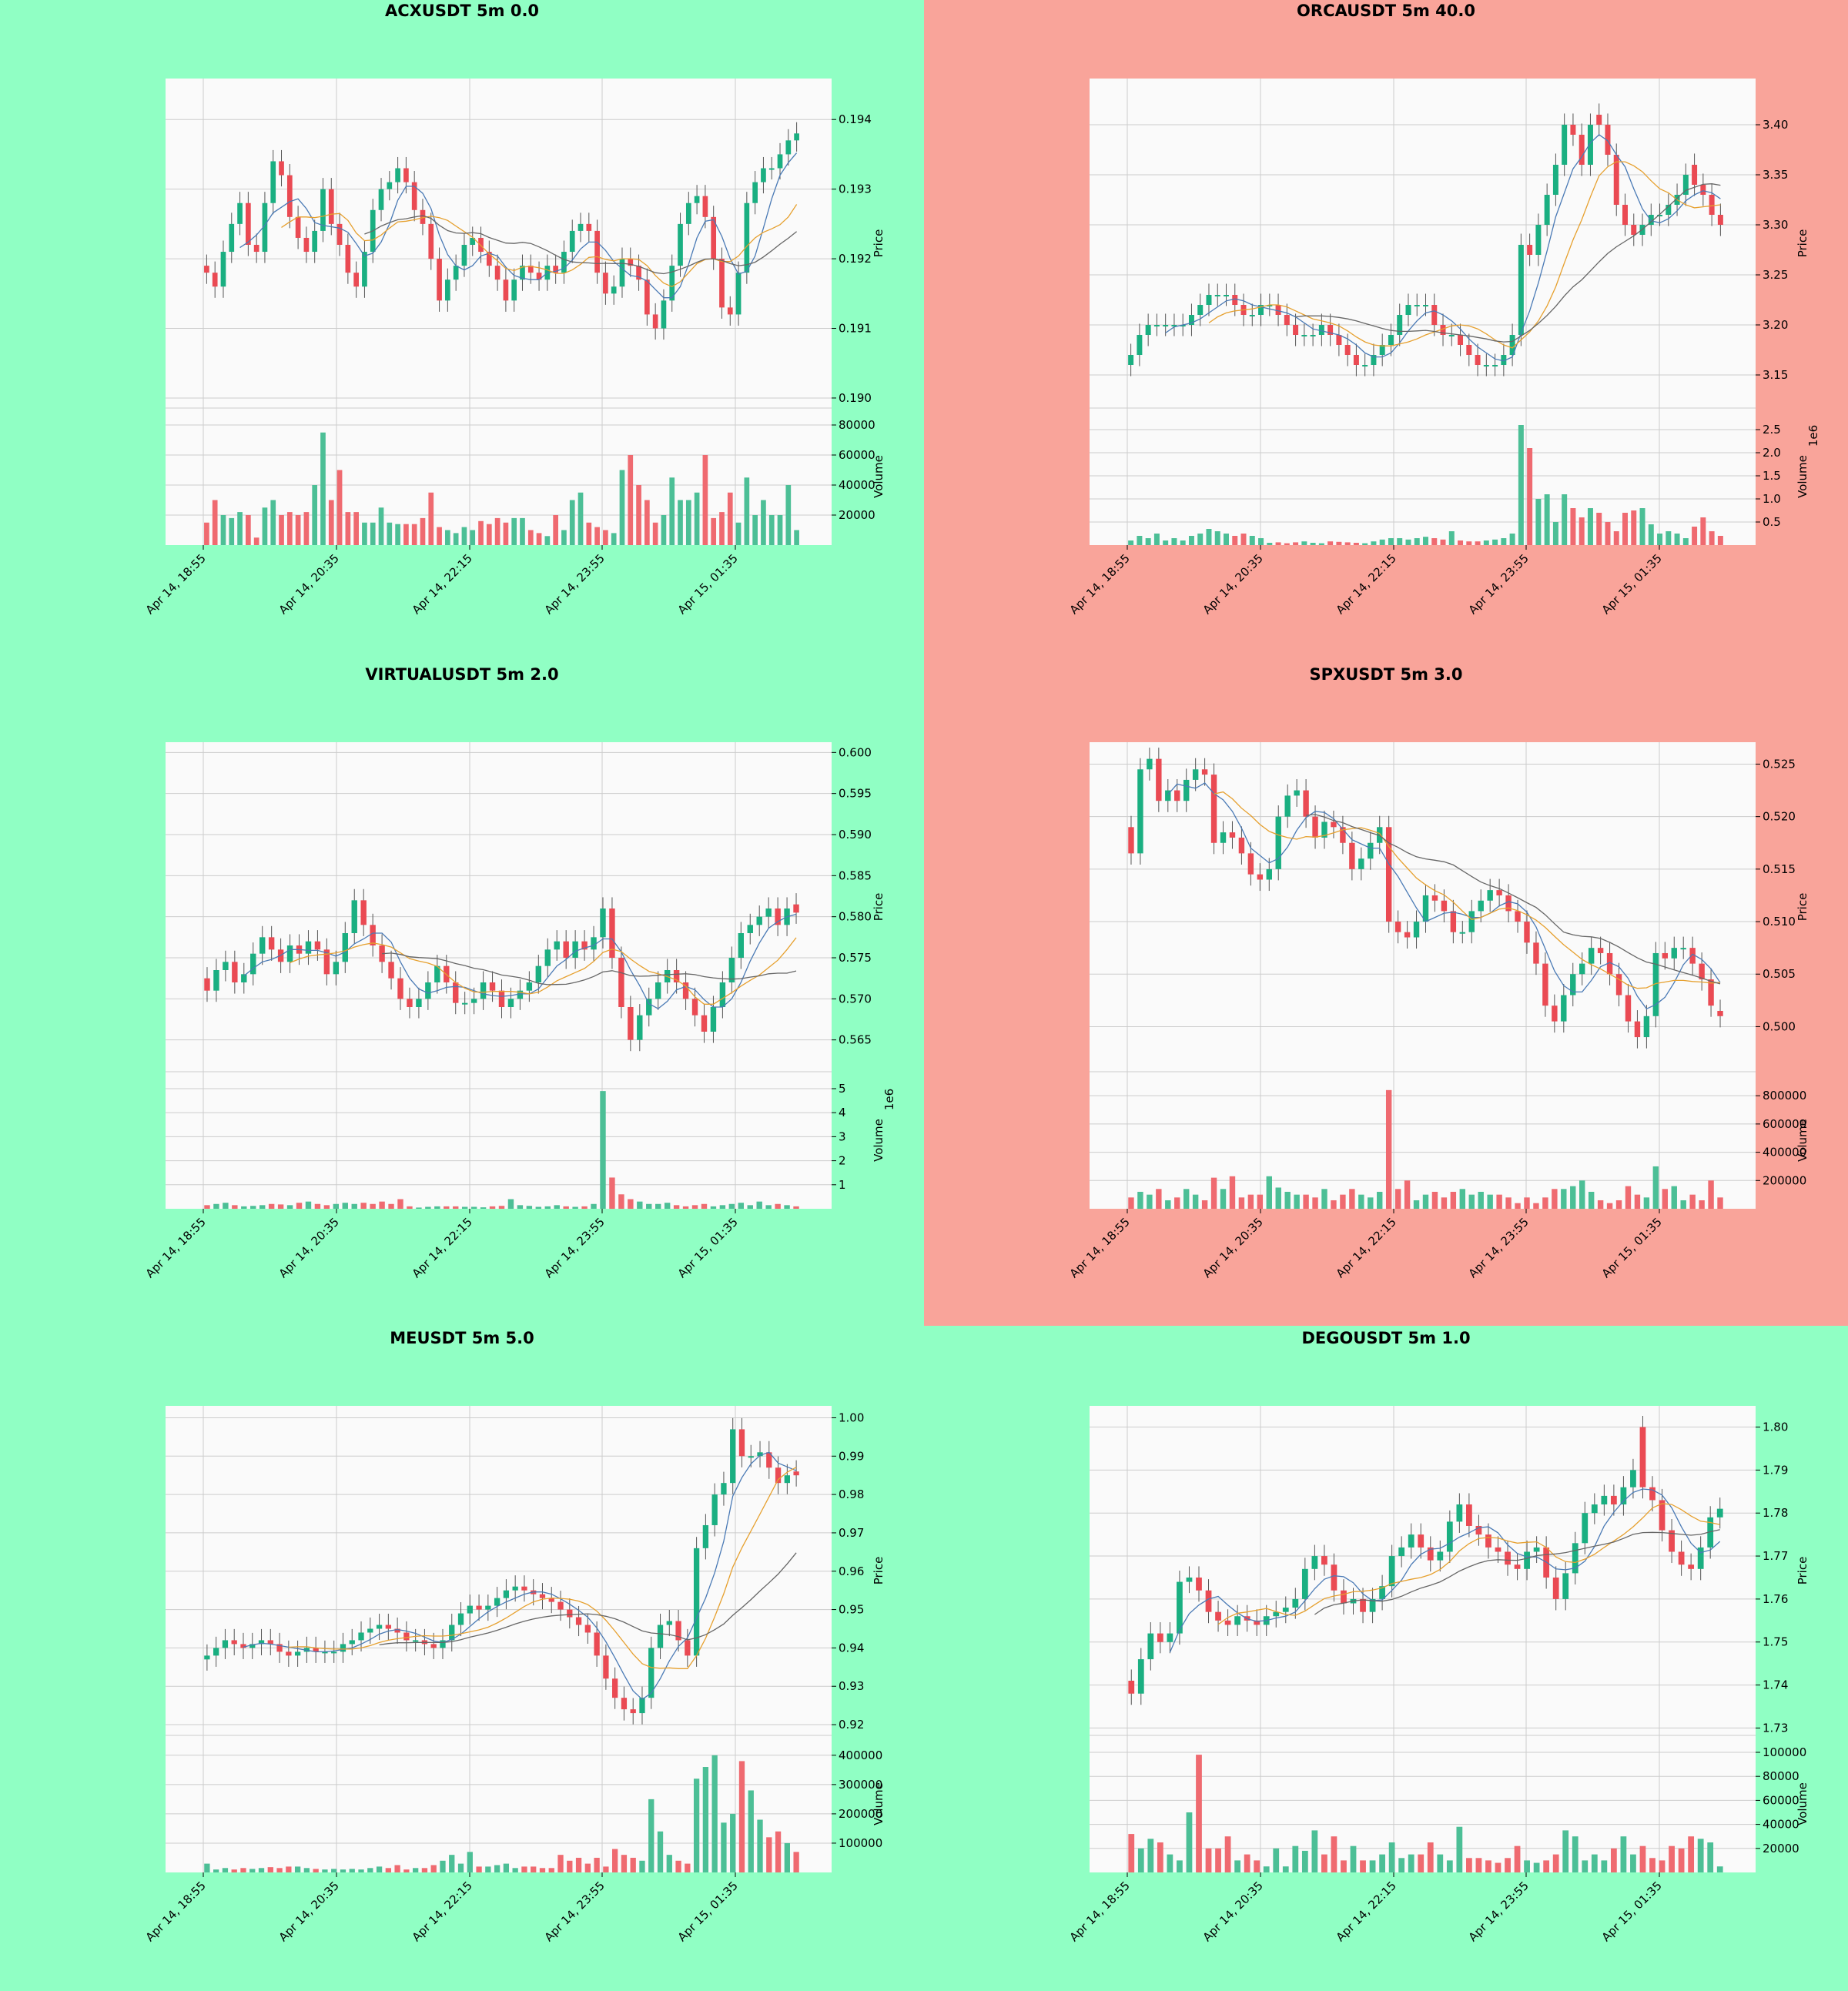  I want to click on price-tick-label: 0.590, so click(856, 835).